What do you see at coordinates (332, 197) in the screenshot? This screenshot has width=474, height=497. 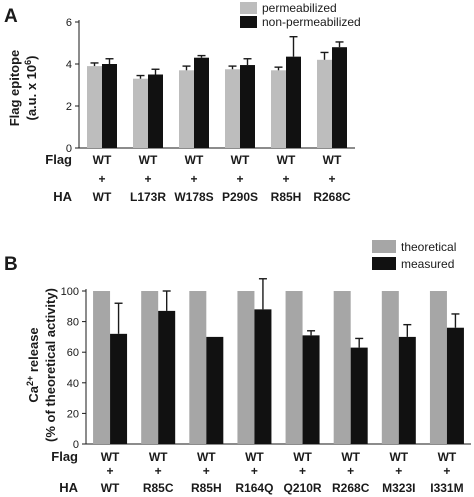 I see `panel-a-category-label: R268C` at bounding box center [332, 197].